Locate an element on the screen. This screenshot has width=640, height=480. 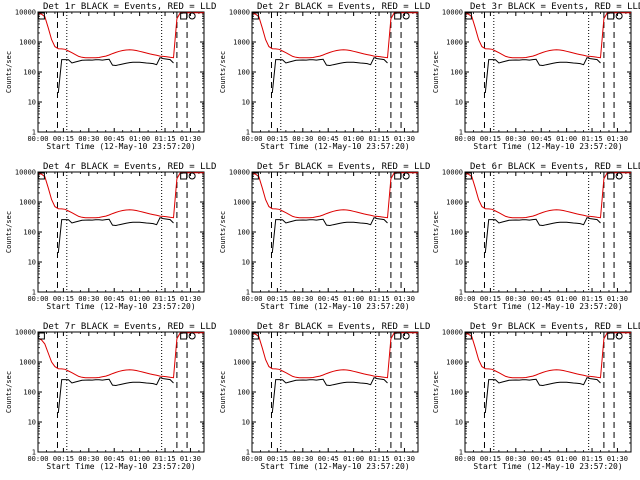
panel-title: Det 1r BLACK = Events, RED = LLD is located at coordinates (129, 7).